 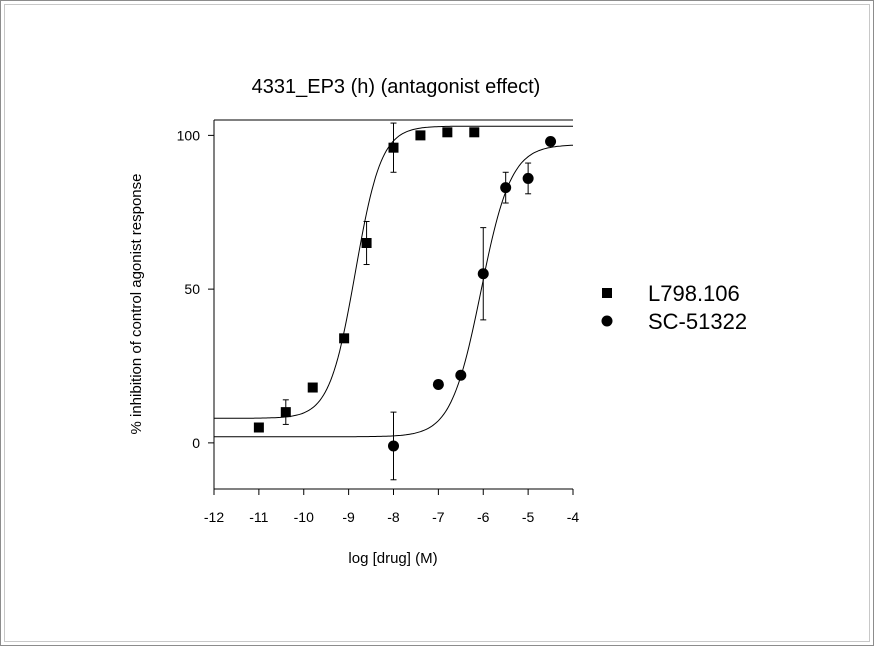 What do you see at coordinates (697, 321) in the screenshot?
I see `legend-label-1: SC-51322` at bounding box center [697, 321].